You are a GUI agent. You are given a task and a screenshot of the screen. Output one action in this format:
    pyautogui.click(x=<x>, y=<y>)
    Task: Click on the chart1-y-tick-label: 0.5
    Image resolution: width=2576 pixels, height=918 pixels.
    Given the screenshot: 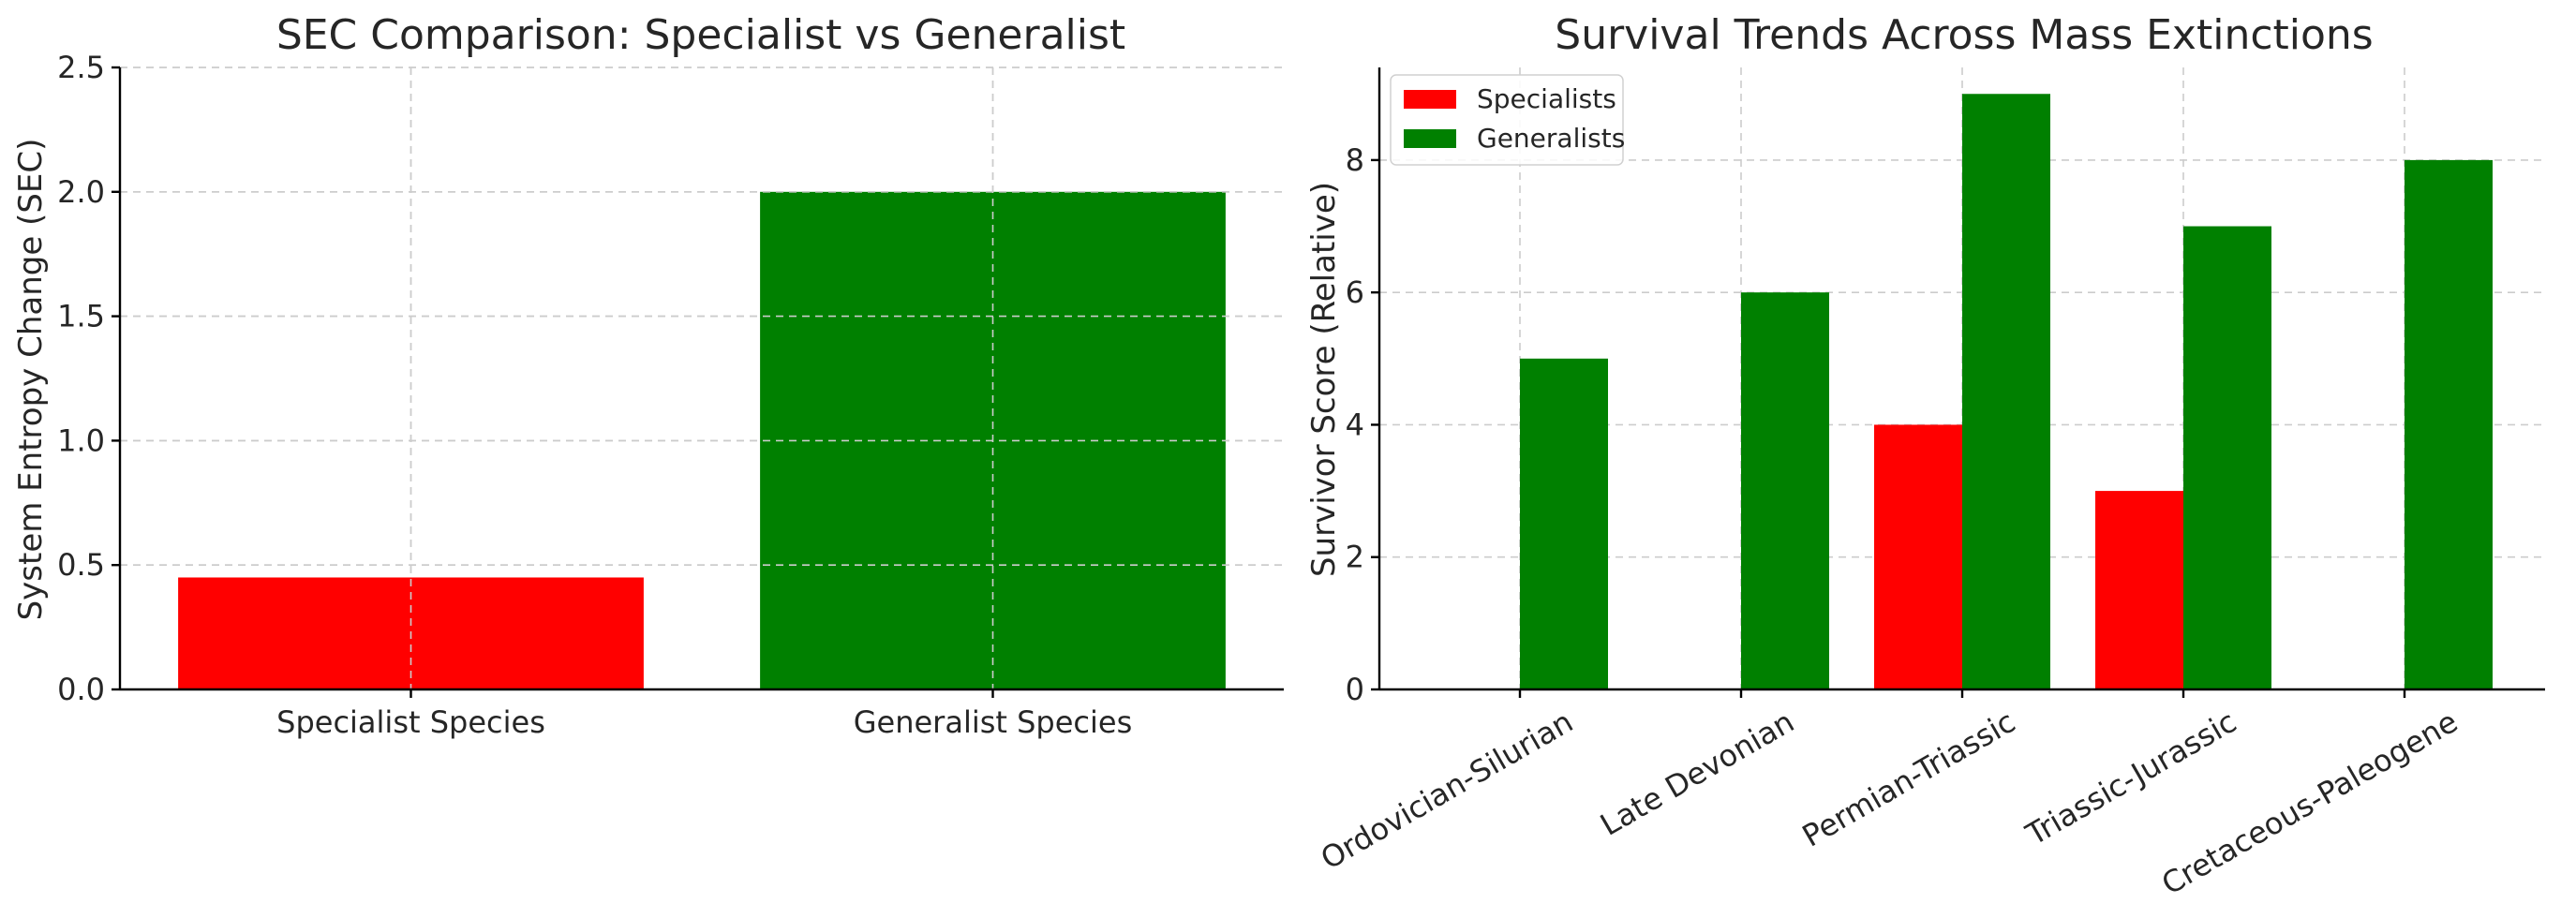 What is the action you would take?
    pyautogui.click(x=81, y=565)
    